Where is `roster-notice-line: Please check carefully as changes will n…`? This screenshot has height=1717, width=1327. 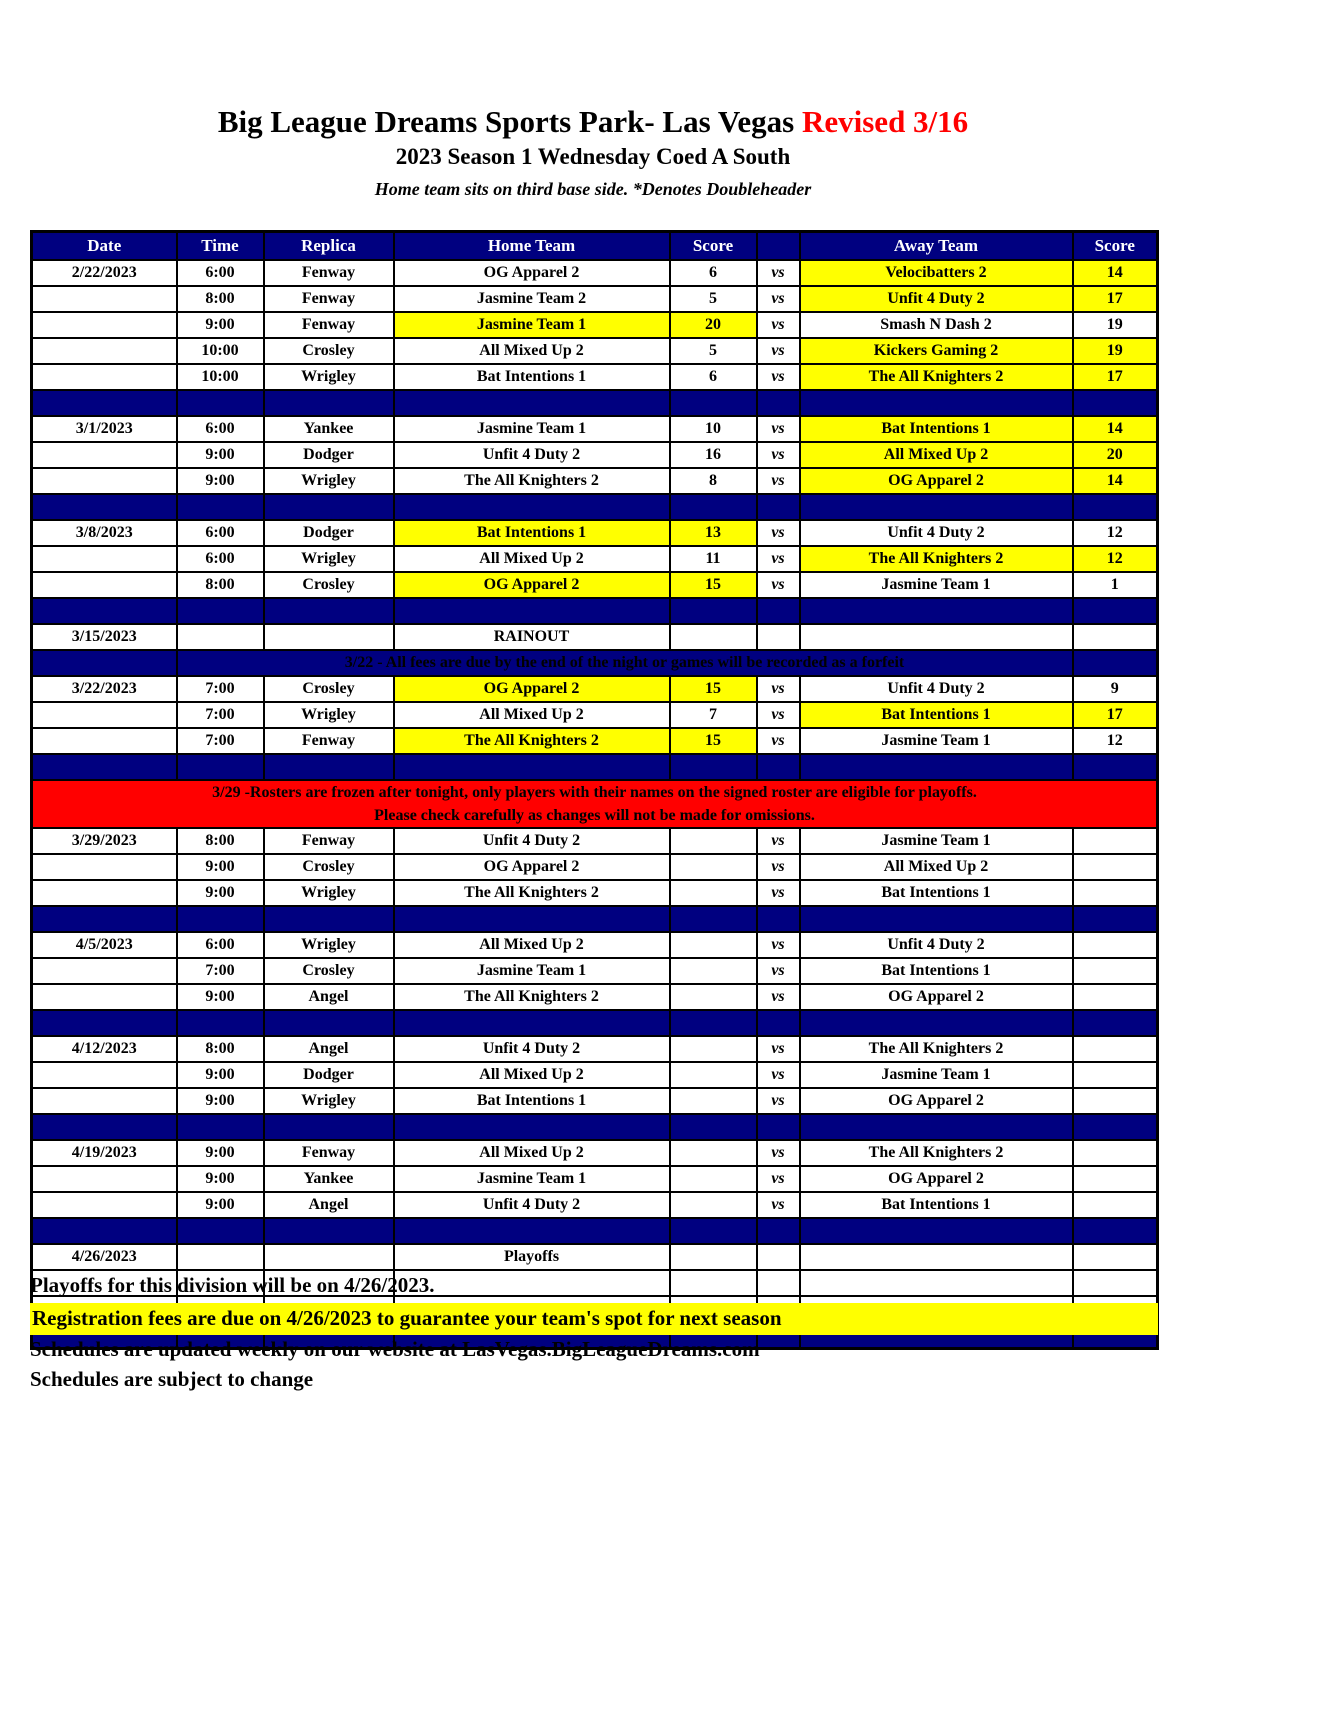 roster-notice-line: Please check carefully as changes will n… is located at coordinates (594, 815).